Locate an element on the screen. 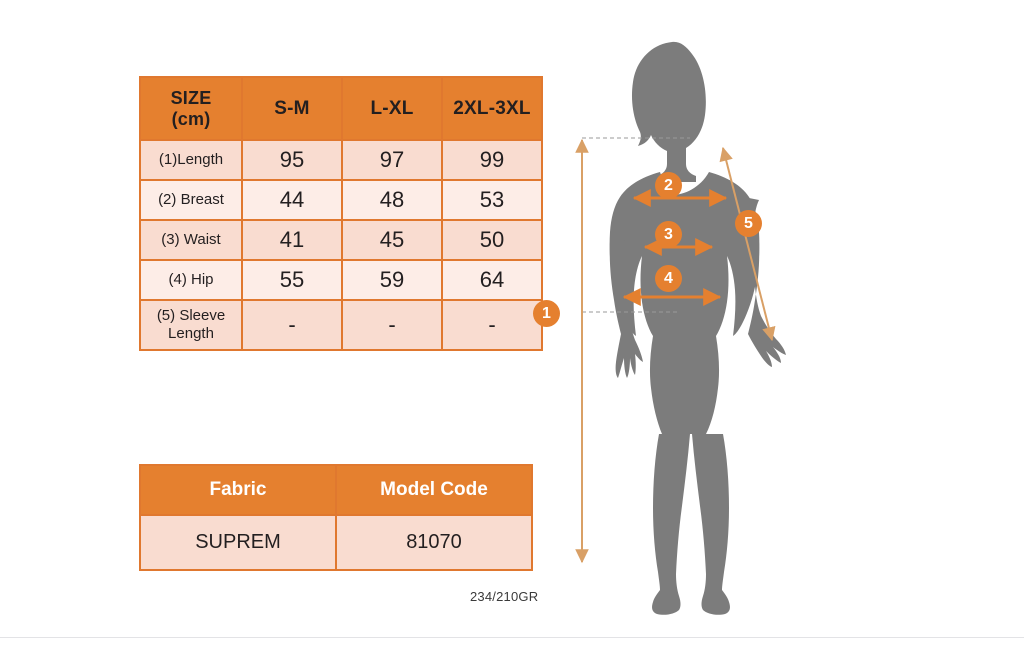  cell-waist-2xl3xl: 50 is located at coordinates (492, 240).